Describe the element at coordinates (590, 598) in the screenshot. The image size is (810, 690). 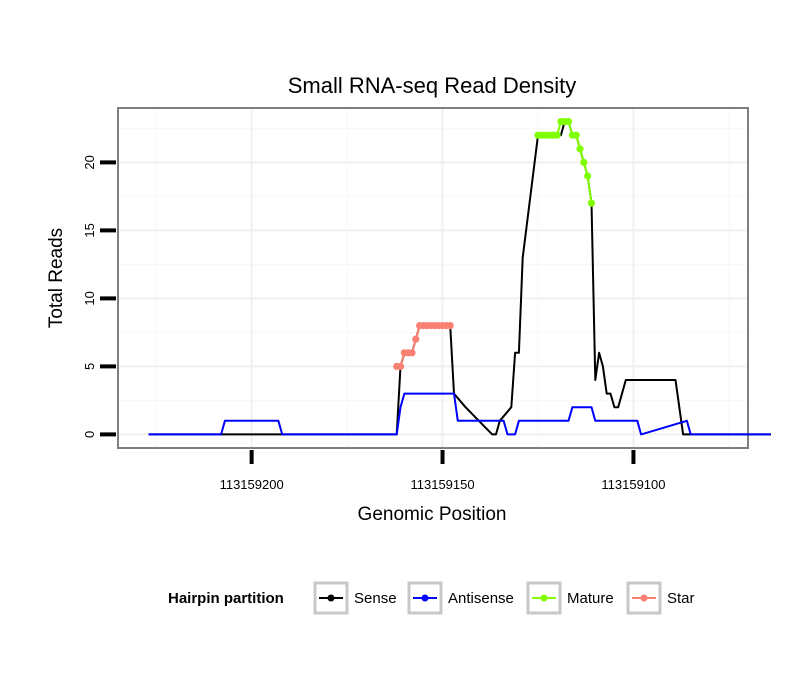
I see `legend-label: Mature` at that location.